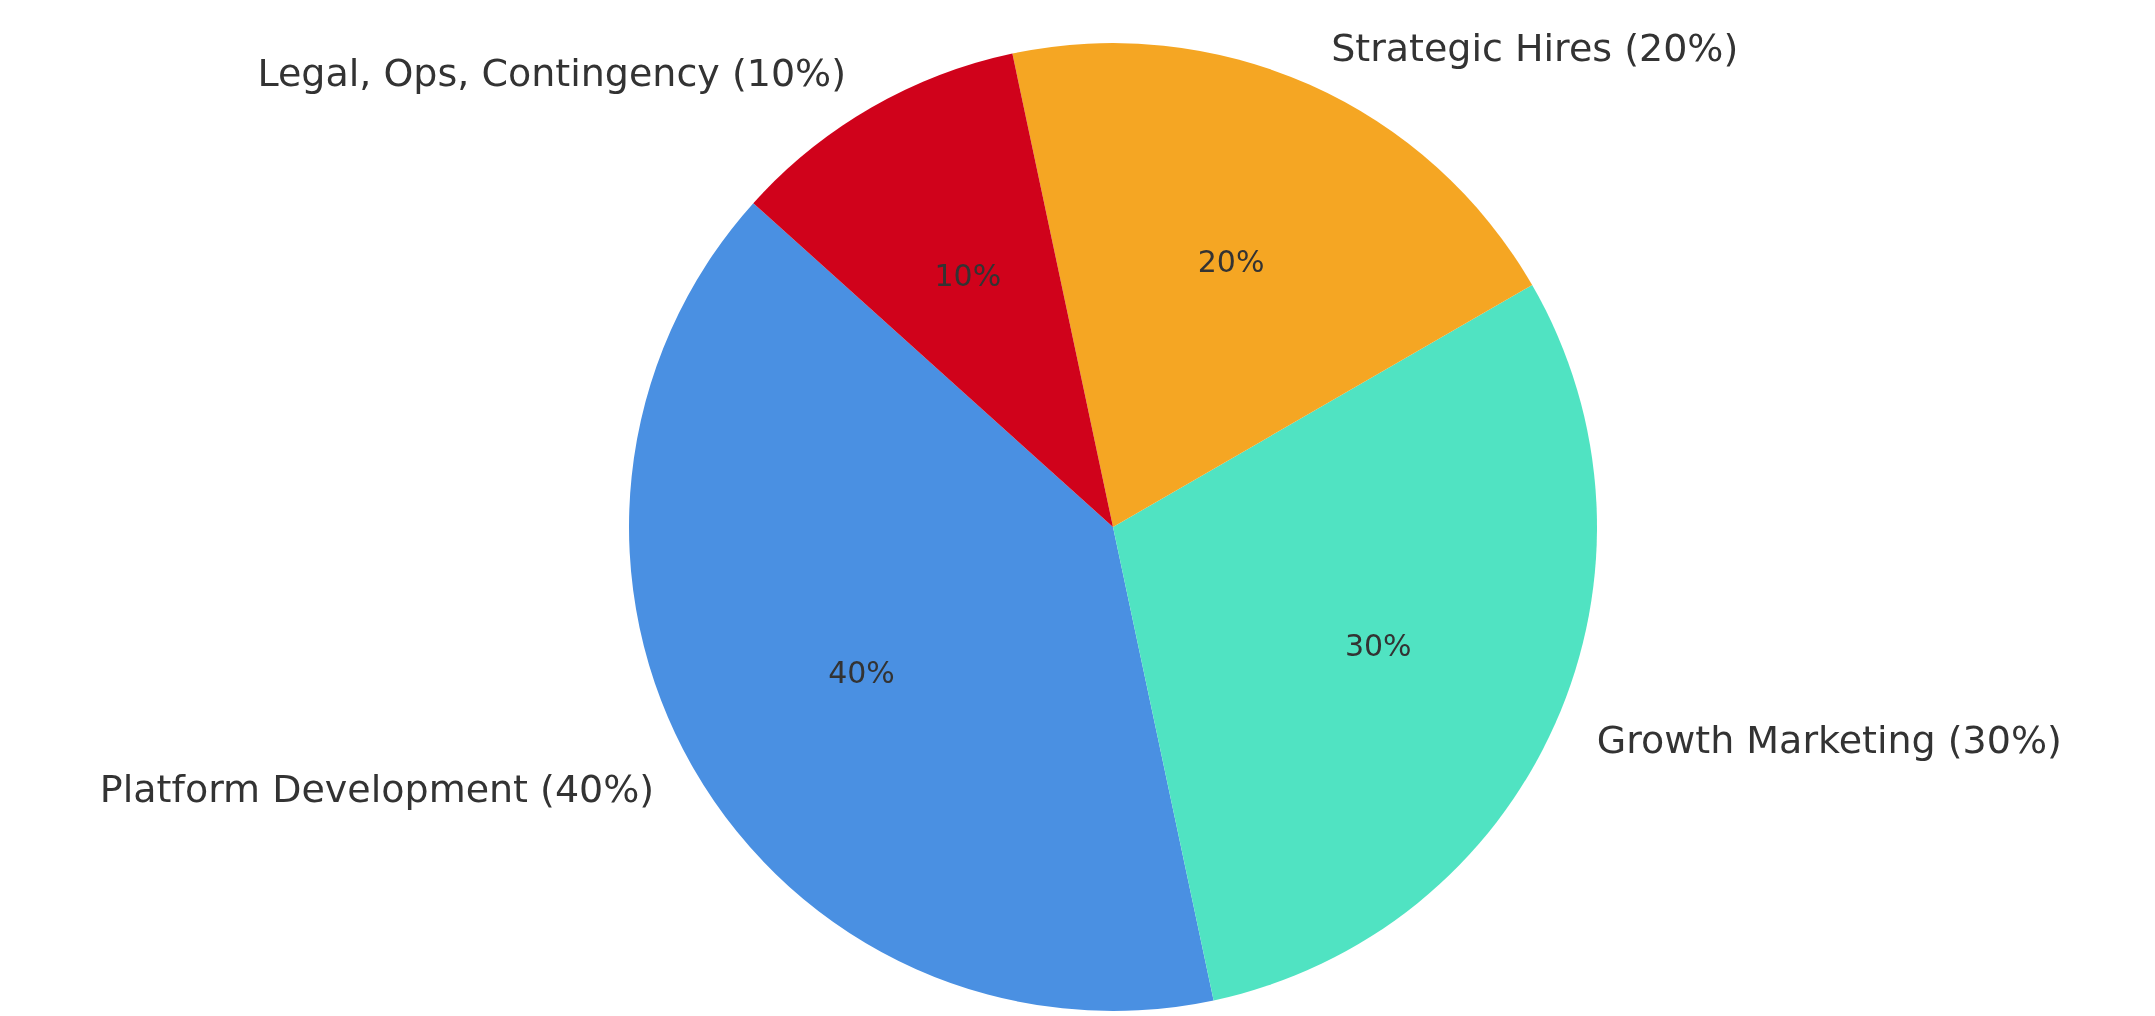 Image resolution: width=2155 pixels, height=1016 pixels. Describe the element at coordinates (1535, 48) in the screenshot. I see `slice-label: Strategic Hires (20%)` at that location.